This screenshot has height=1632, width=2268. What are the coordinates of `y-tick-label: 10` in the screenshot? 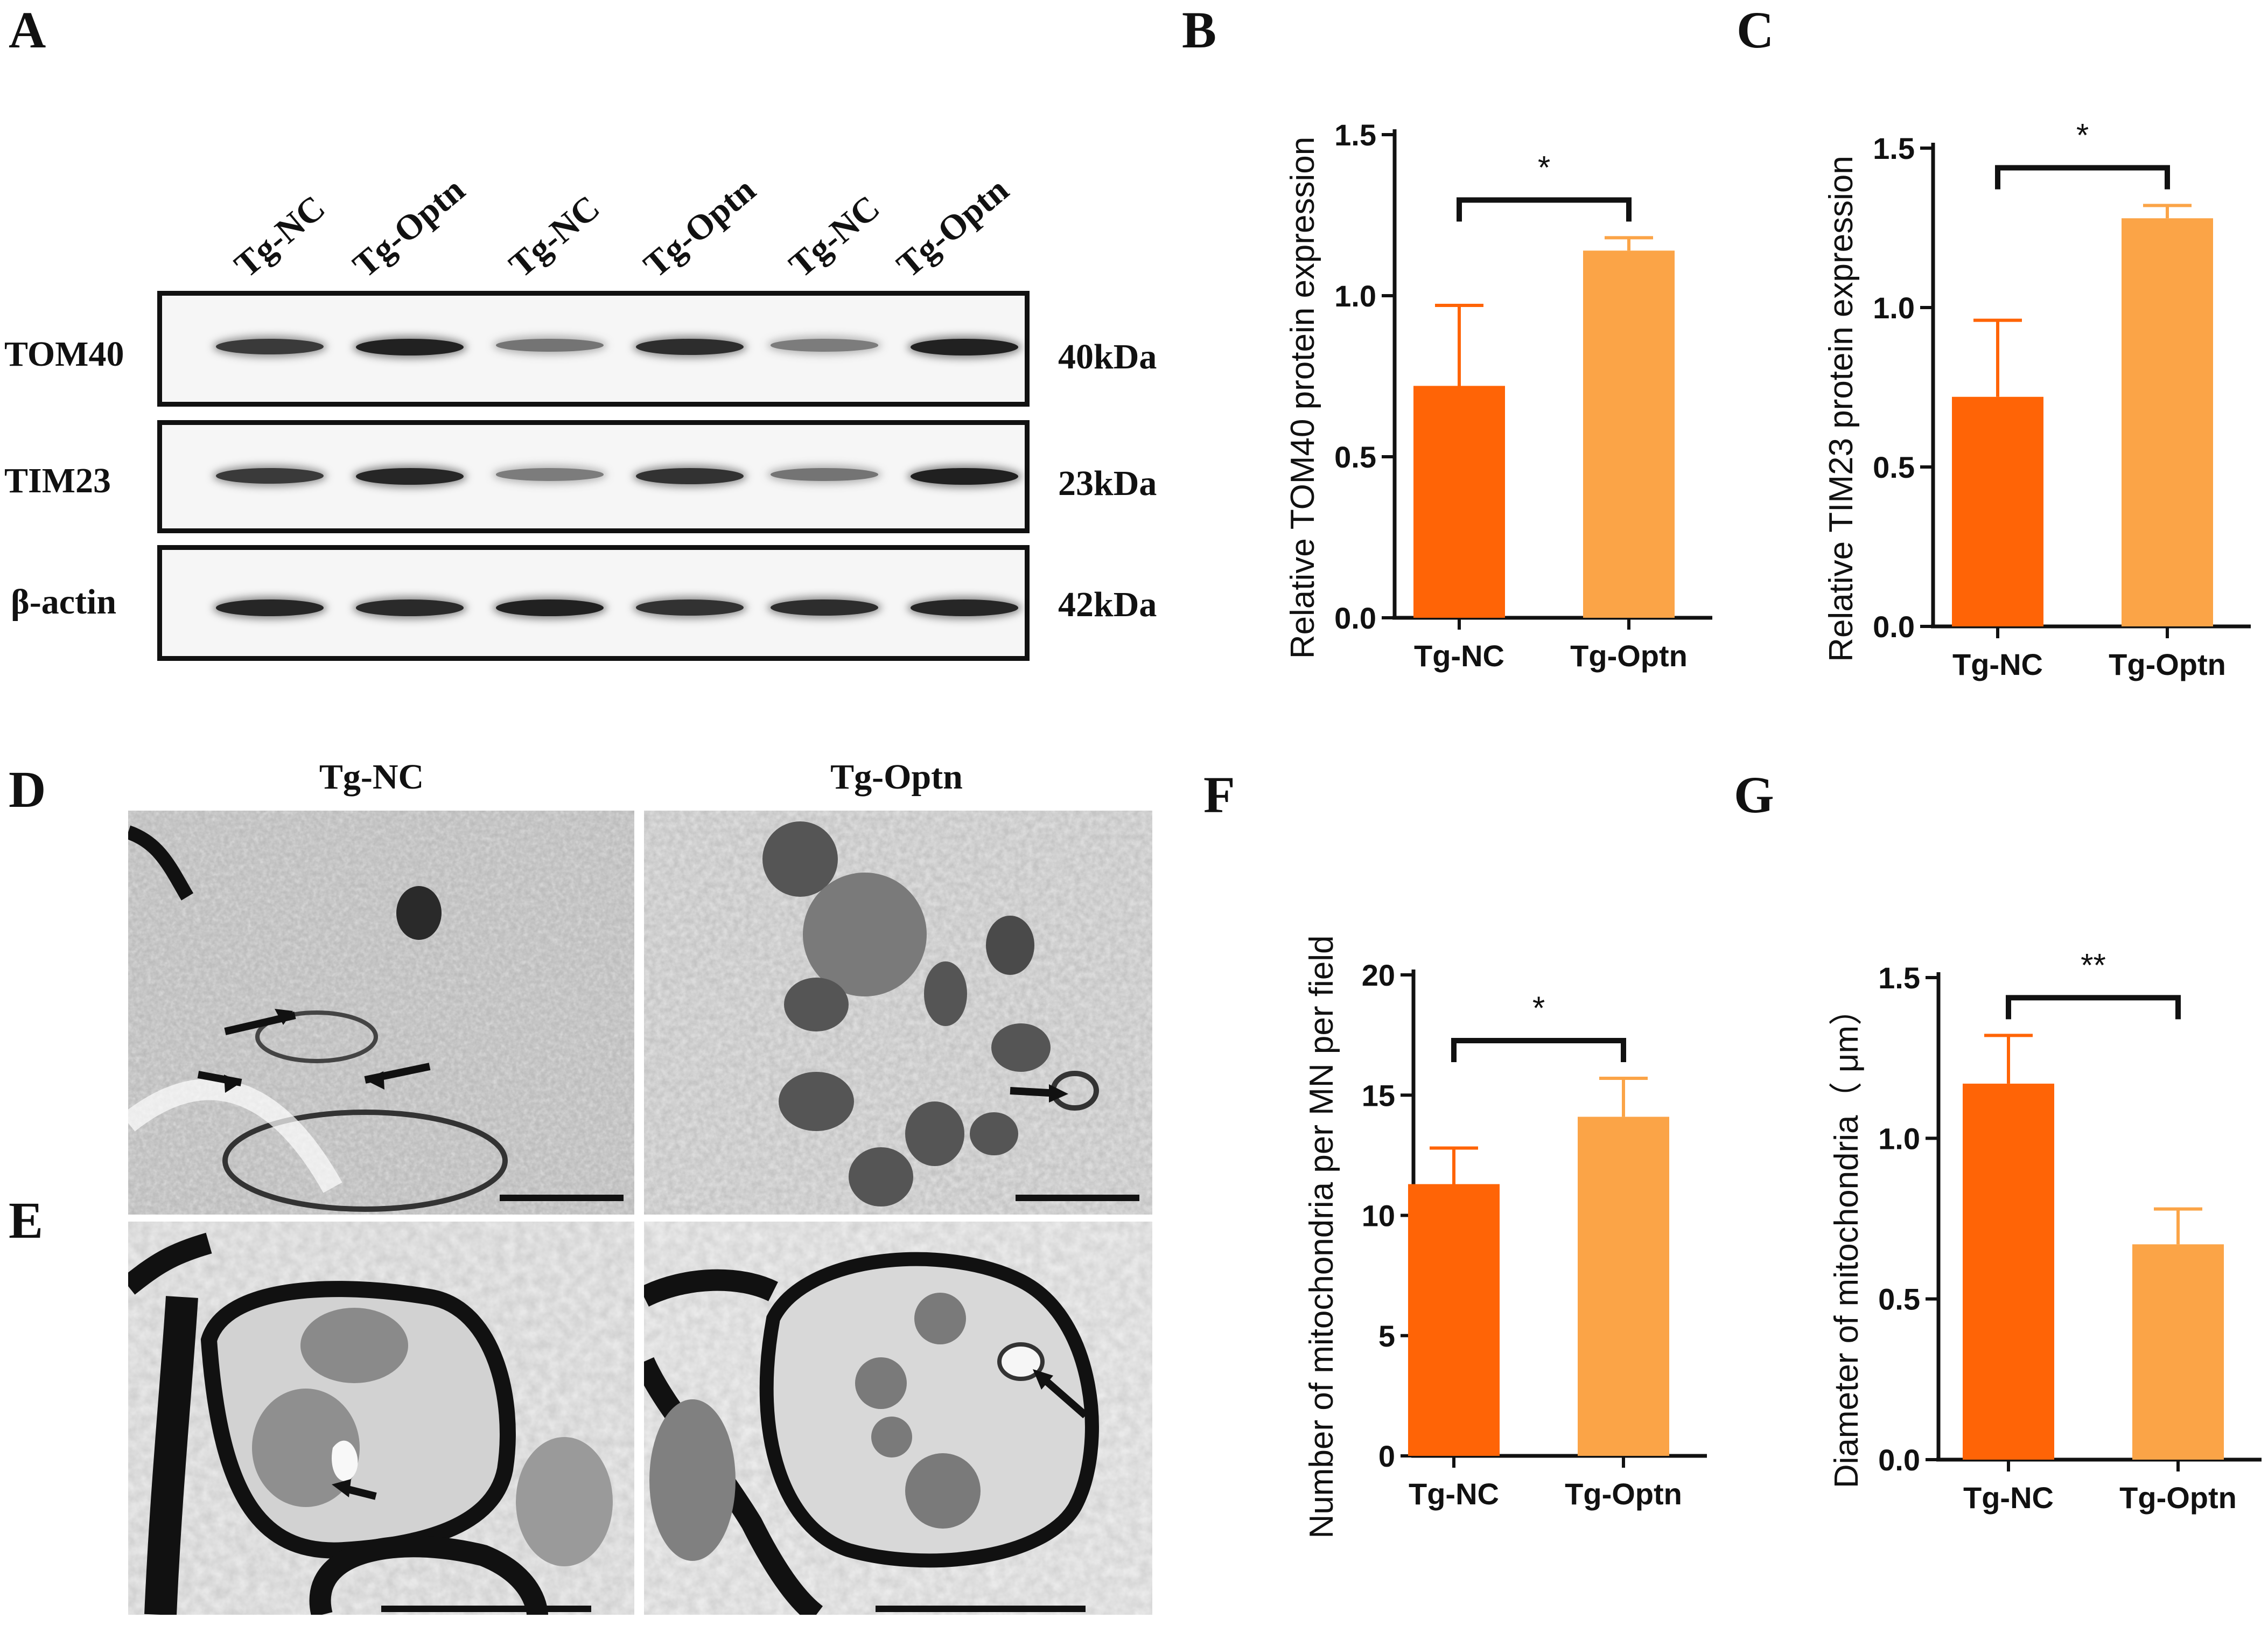 It's located at (1378, 1216).